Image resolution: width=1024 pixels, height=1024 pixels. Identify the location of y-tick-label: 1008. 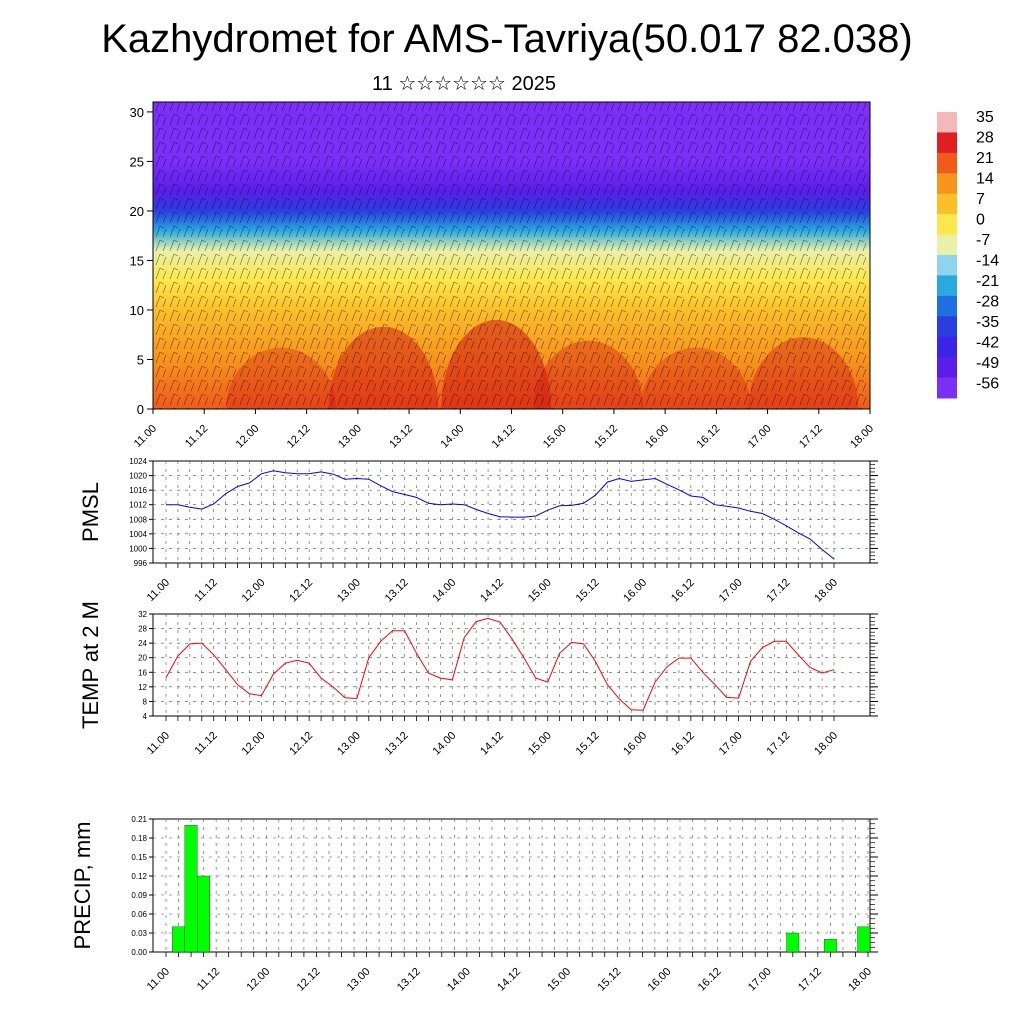
(138, 519).